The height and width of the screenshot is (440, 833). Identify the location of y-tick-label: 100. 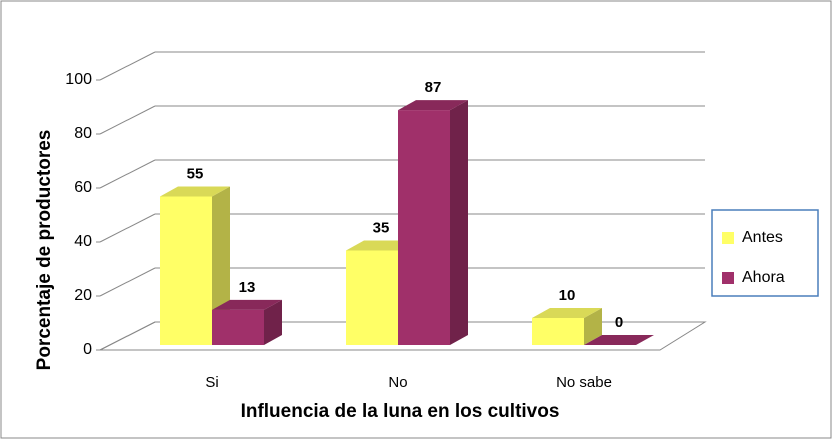
(78, 79).